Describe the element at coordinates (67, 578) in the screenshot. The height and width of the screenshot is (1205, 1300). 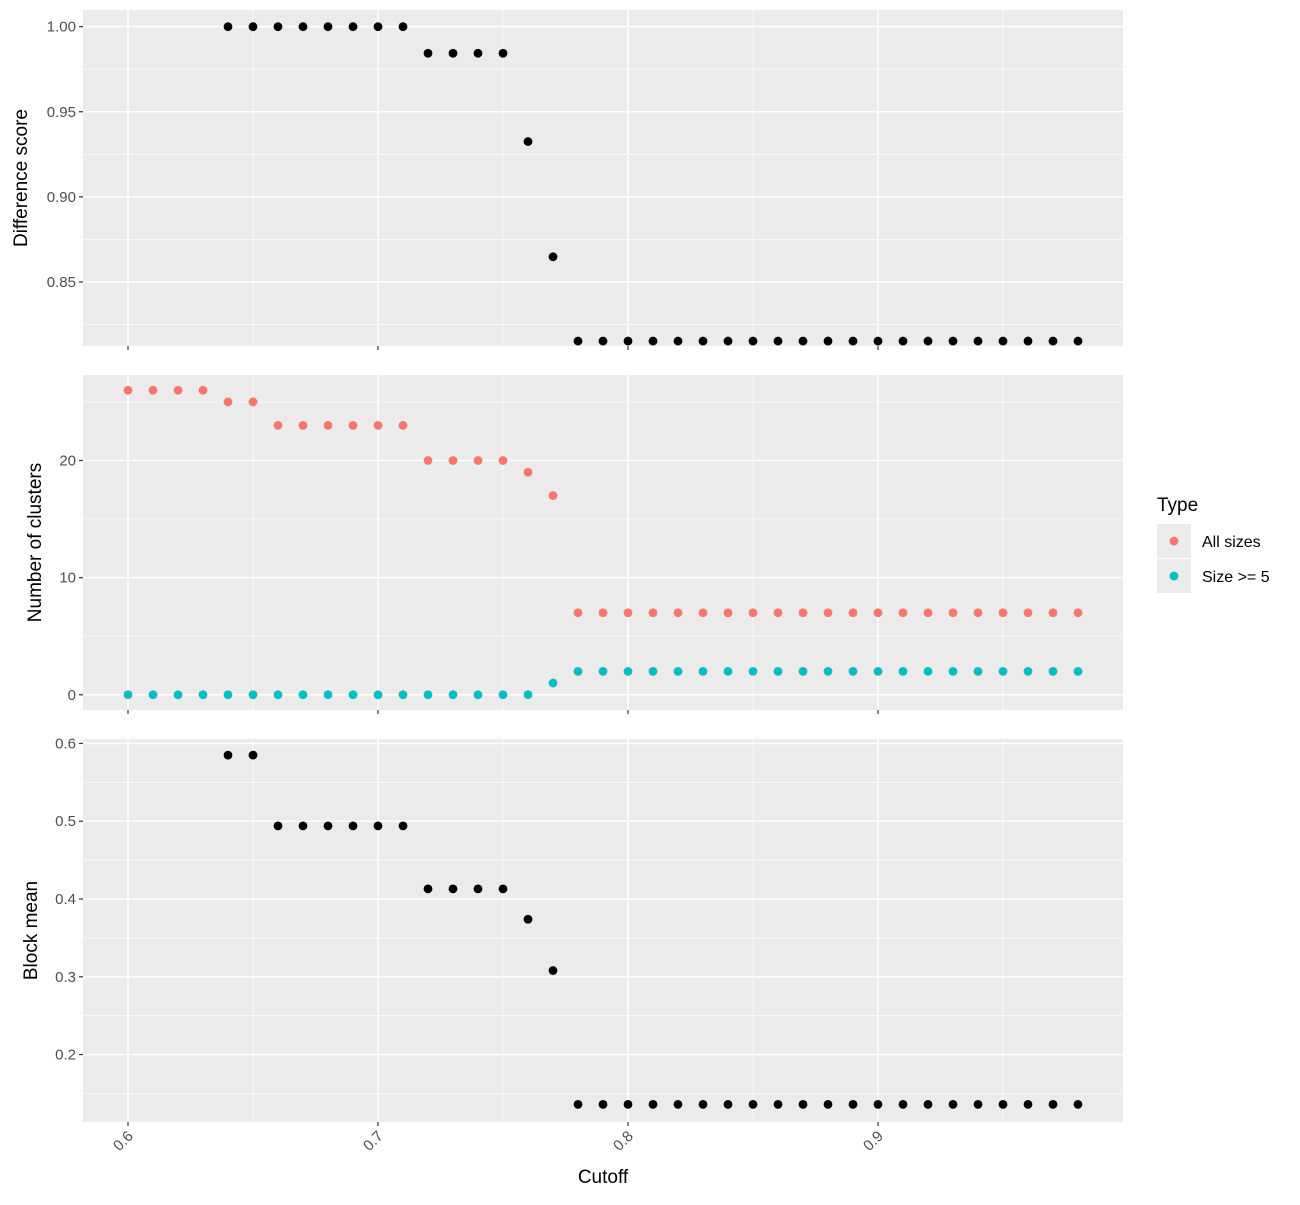
I see `y-tick-label: 10` at that location.